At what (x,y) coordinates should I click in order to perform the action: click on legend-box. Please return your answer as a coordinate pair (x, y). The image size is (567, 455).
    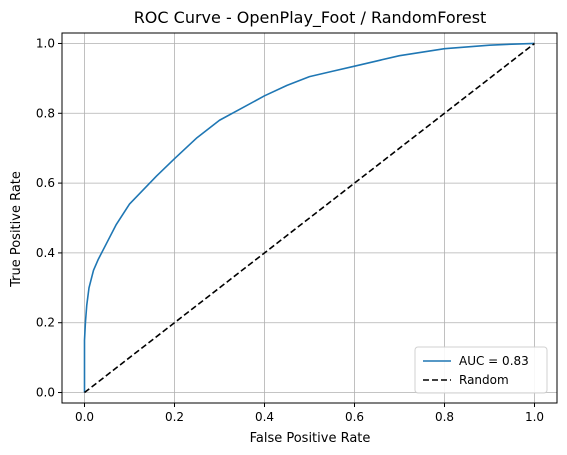
    Looking at the image, I should click on (481, 370).